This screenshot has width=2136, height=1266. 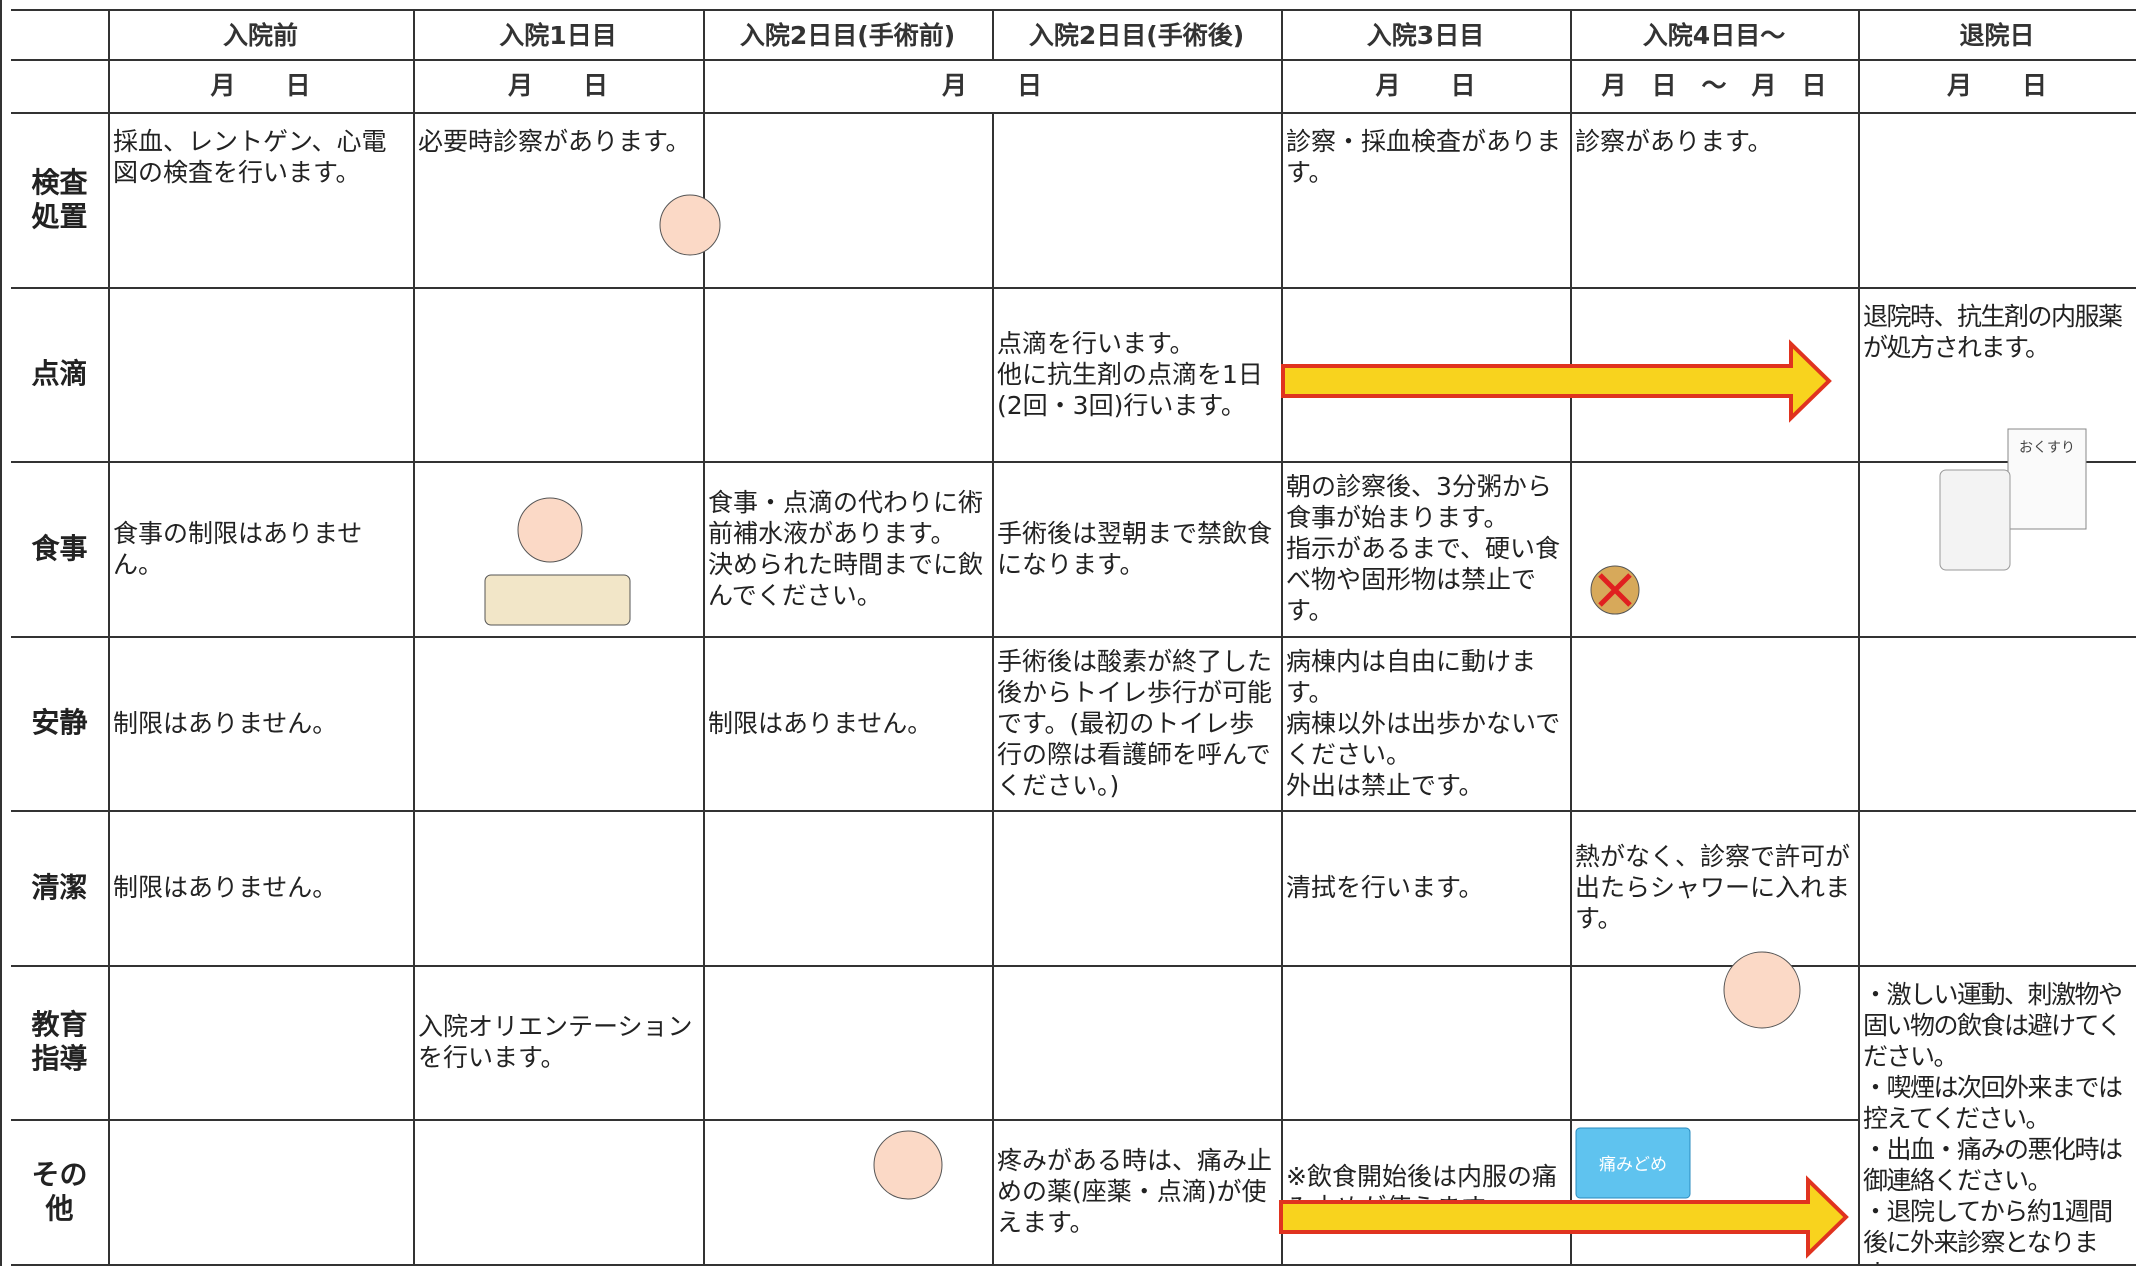 What do you see at coordinates (1975, 520) in the screenshot?
I see `pill-sheet` at bounding box center [1975, 520].